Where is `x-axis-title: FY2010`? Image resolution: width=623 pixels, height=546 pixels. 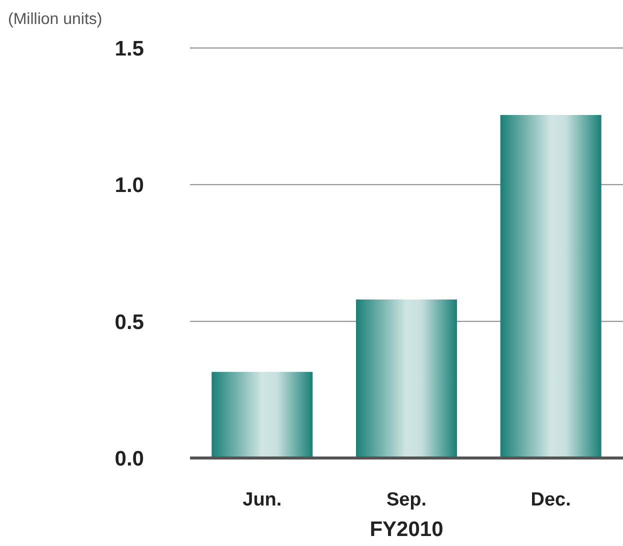 x-axis-title: FY2010 is located at coordinates (407, 529).